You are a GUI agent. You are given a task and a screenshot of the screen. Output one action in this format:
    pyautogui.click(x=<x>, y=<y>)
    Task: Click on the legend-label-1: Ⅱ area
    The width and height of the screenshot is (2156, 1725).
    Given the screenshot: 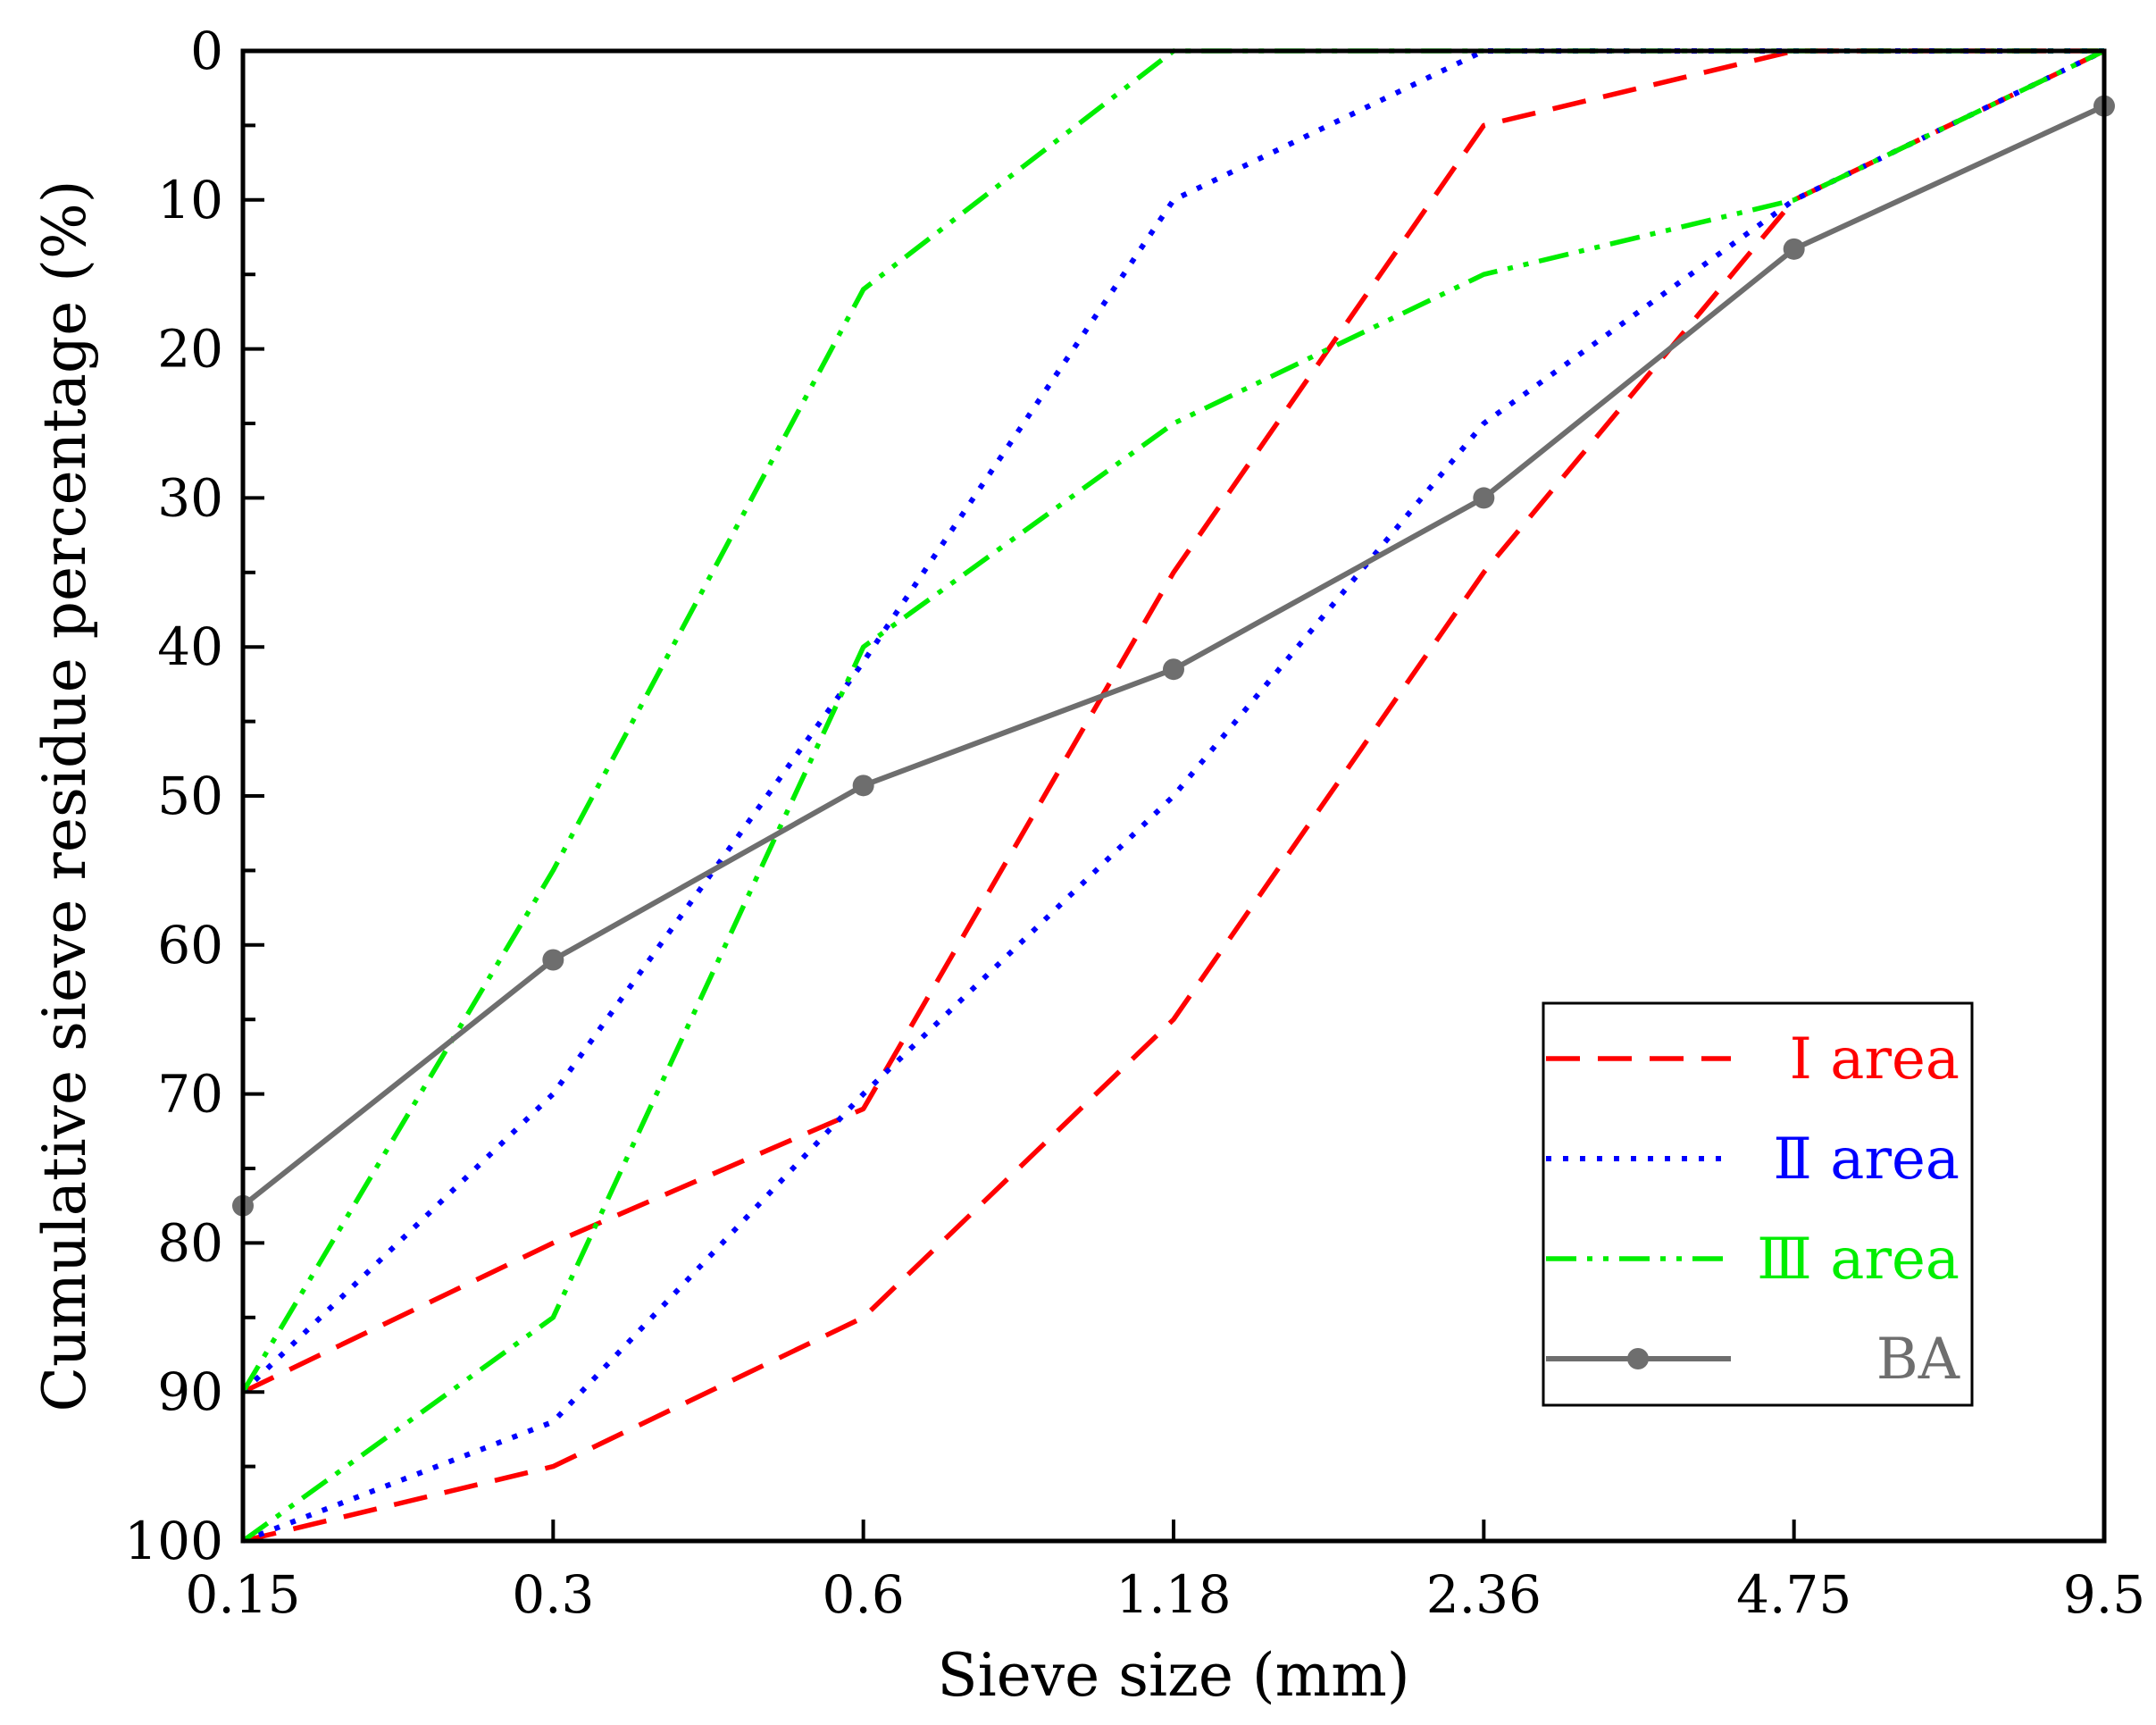 What is the action you would take?
    pyautogui.click(x=1866, y=1159)
    